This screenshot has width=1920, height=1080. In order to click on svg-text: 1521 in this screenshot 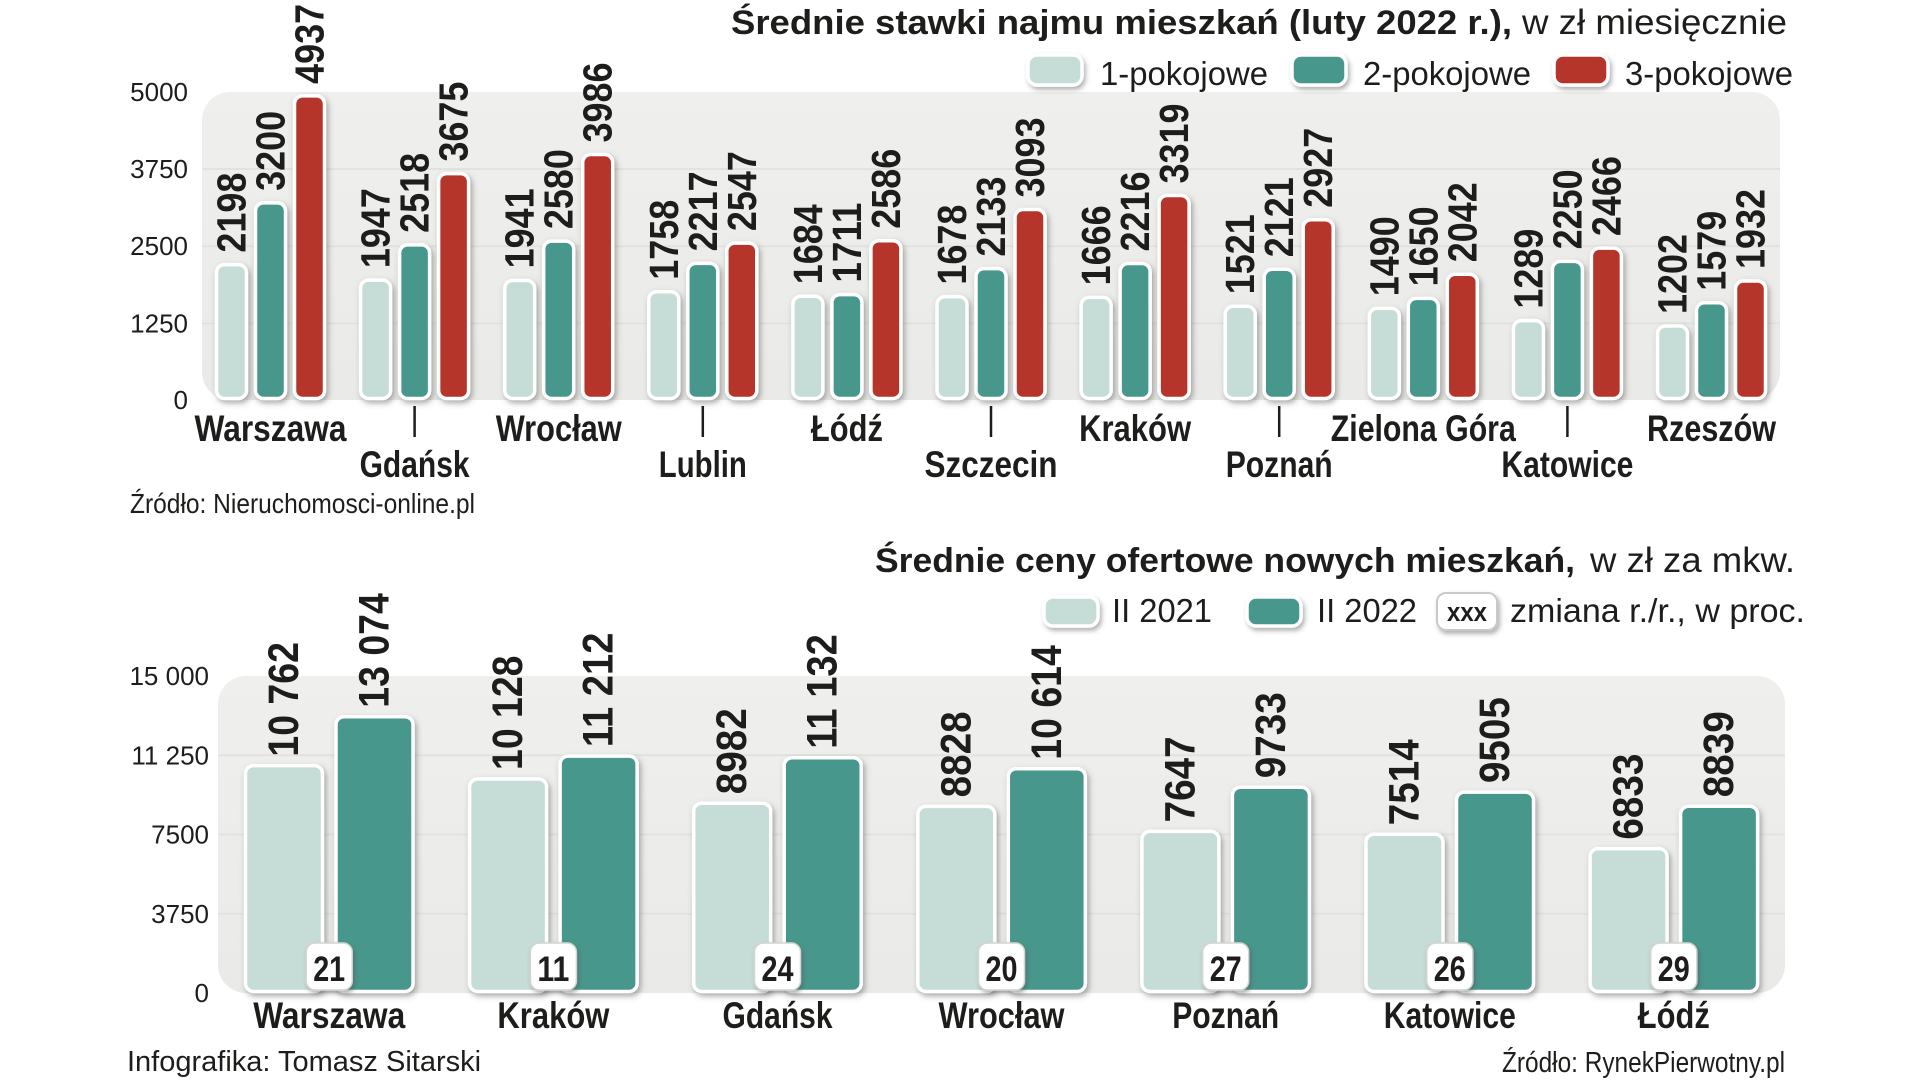, I will do `click(1240, 254)`.